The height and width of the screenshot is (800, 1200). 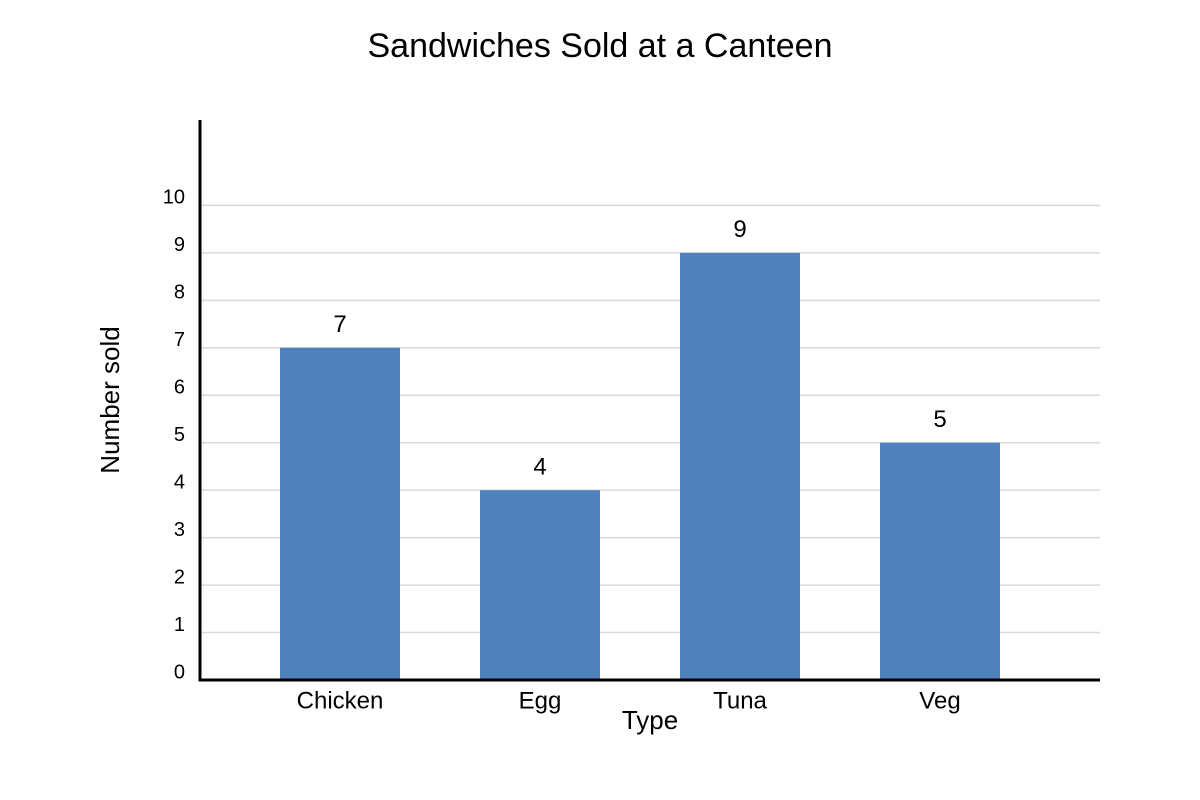 I want to click on x-tick-label: Veg, so click(x=939, y=700).